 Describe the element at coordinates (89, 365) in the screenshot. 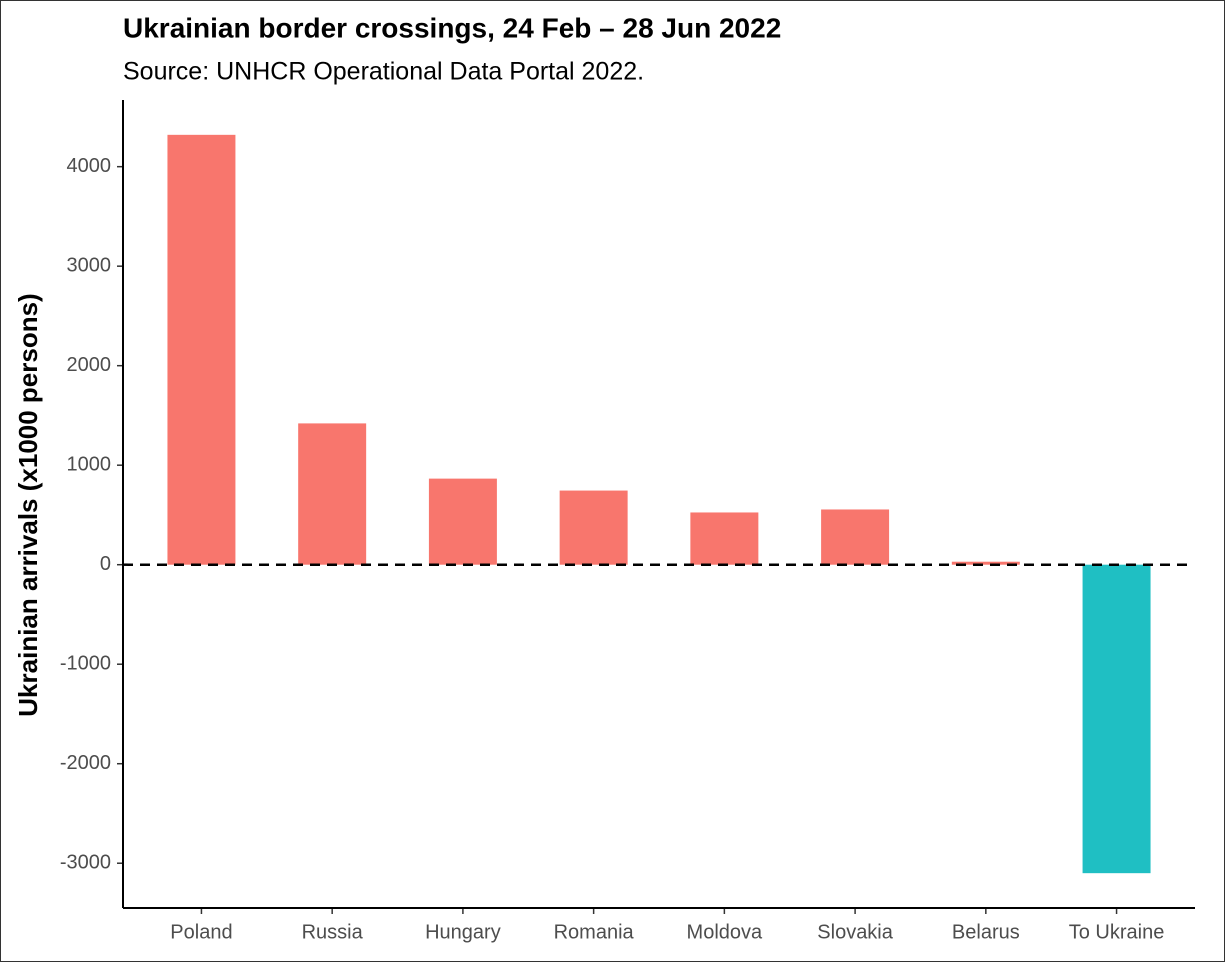

I see `y-tick-label: 2000` at that location.